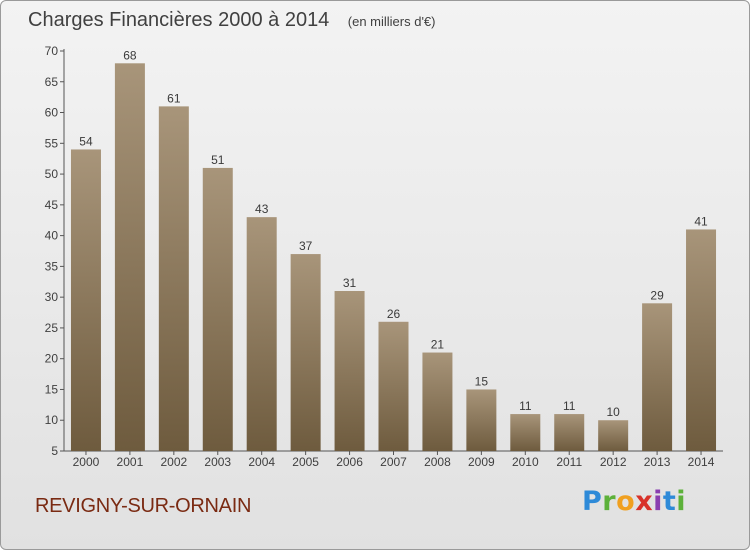 The width and height of the screenshot is (750, 550). What do you see at coordinates (394, 314) in the screenshot?
I see `bar-value-label: 26` at bounding box center [394, 314].